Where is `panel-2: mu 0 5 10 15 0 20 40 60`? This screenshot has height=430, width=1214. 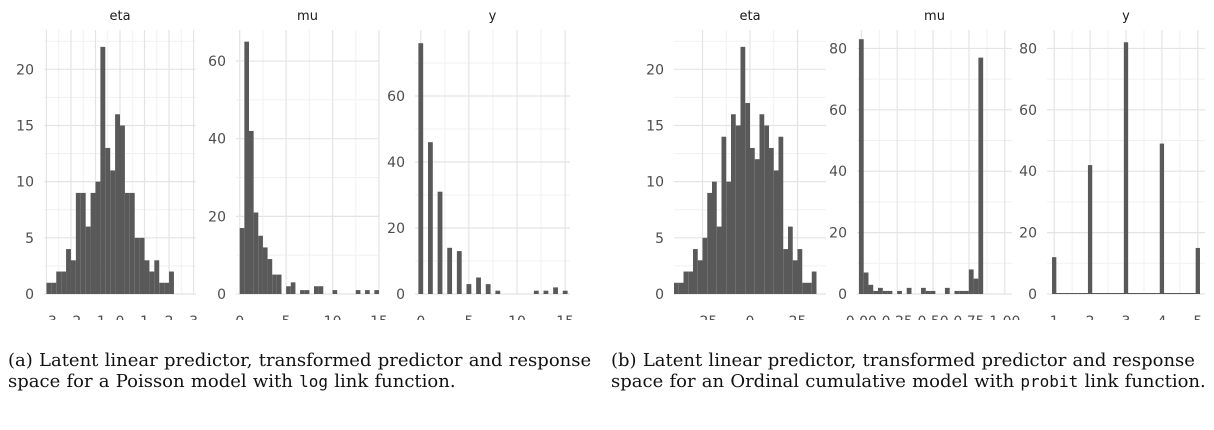 panel-2: mu 0 5 10 15 0 20 40 60 is located at coordinates (298, 164).